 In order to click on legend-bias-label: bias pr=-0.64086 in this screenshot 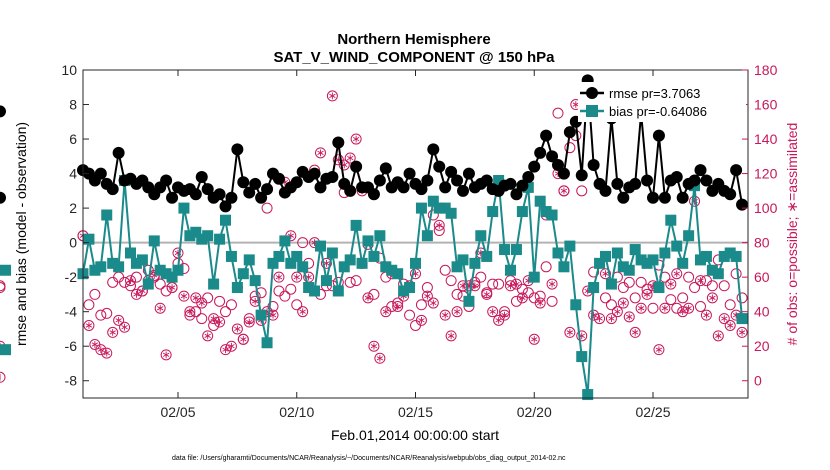, I will do `click(658, 111)`.